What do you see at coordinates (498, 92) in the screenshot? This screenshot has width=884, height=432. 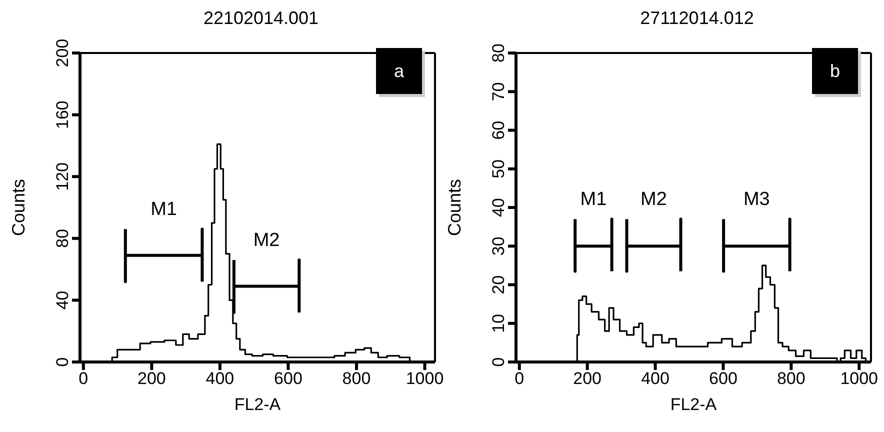 I see `y-tick-label: 70` at bounding box center [498, 92].